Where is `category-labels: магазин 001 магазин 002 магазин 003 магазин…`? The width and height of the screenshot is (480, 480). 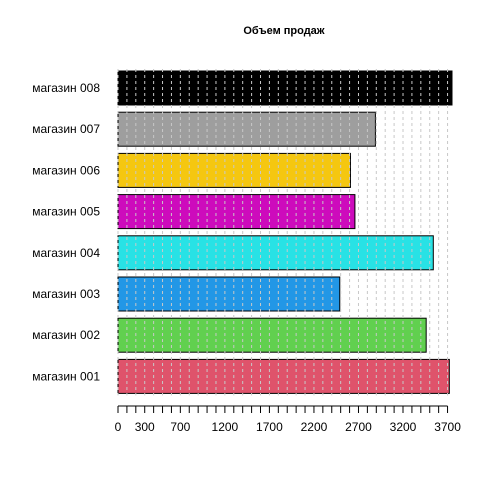
category-labels: магазин 001 магазин 002 магазин 003 магазин… is located at coordinates (66, 232).